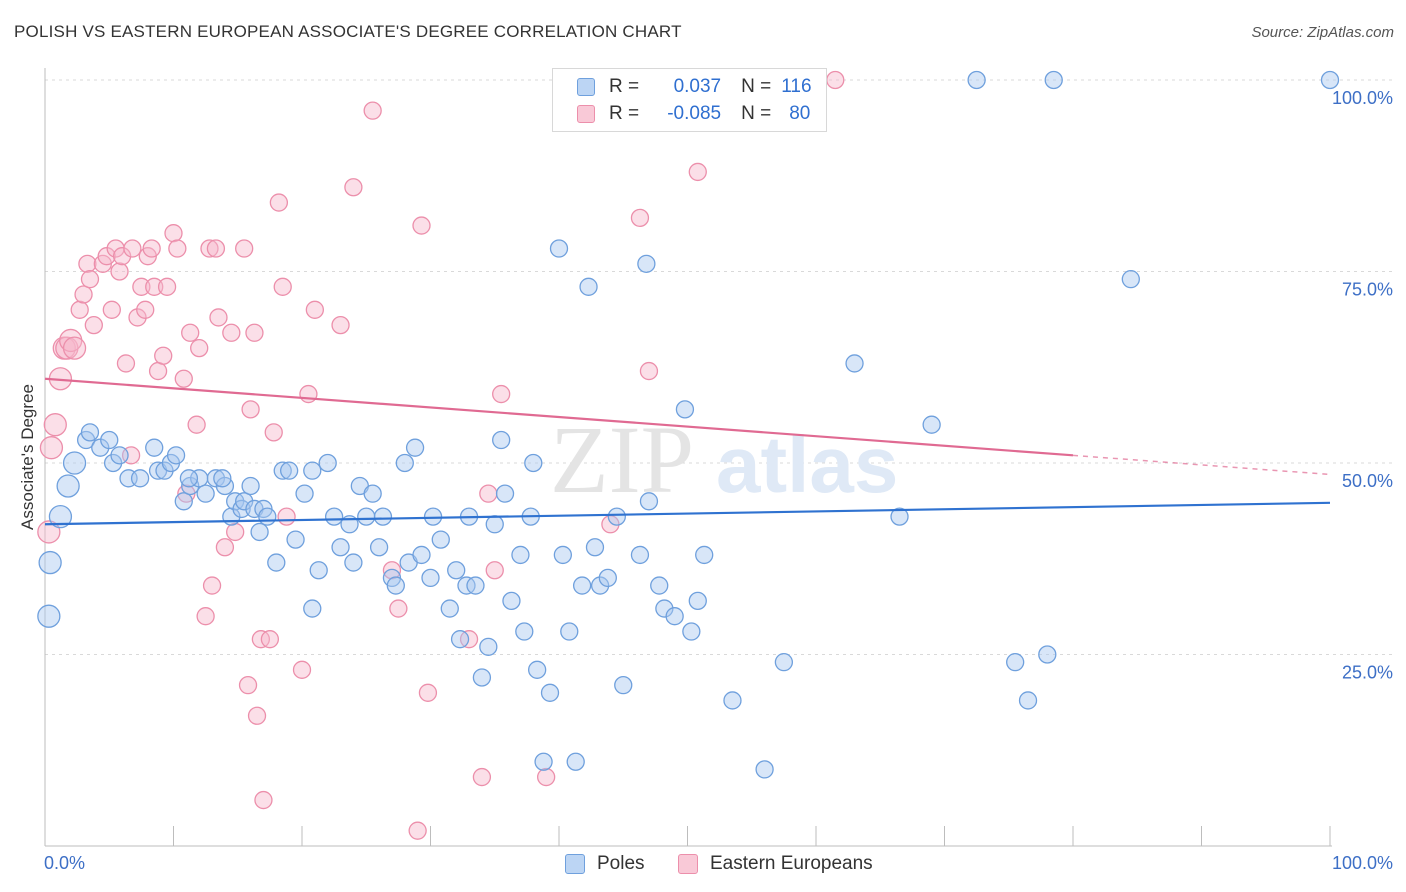 This screenshot has height=892, width=1406. Describe the element at coordinates (1362, 98) in the screenshot. I see `y-tick-label: 100.0%` at that location.